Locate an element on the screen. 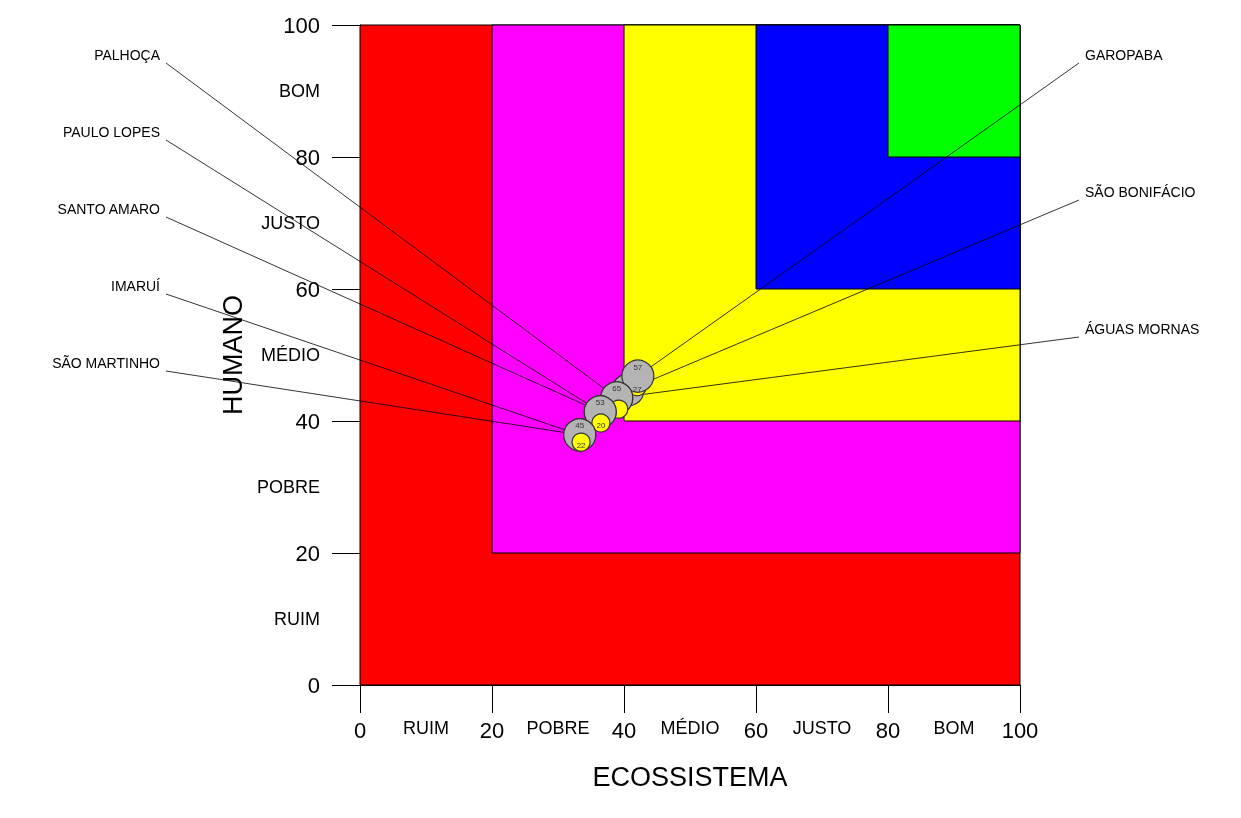 This screenshot has height=818, width=1241. y-tick-label: 20 is located at coordinates (307, 553).